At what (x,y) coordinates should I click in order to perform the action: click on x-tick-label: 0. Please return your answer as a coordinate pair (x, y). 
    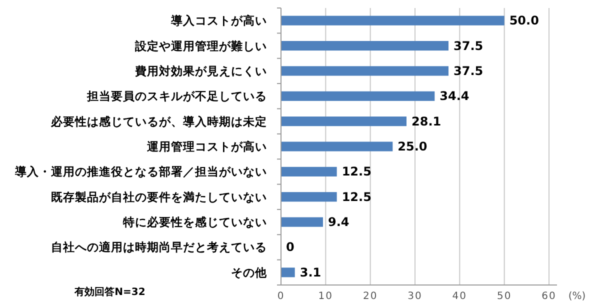
    Looking at the image, I should click on (281, 296).